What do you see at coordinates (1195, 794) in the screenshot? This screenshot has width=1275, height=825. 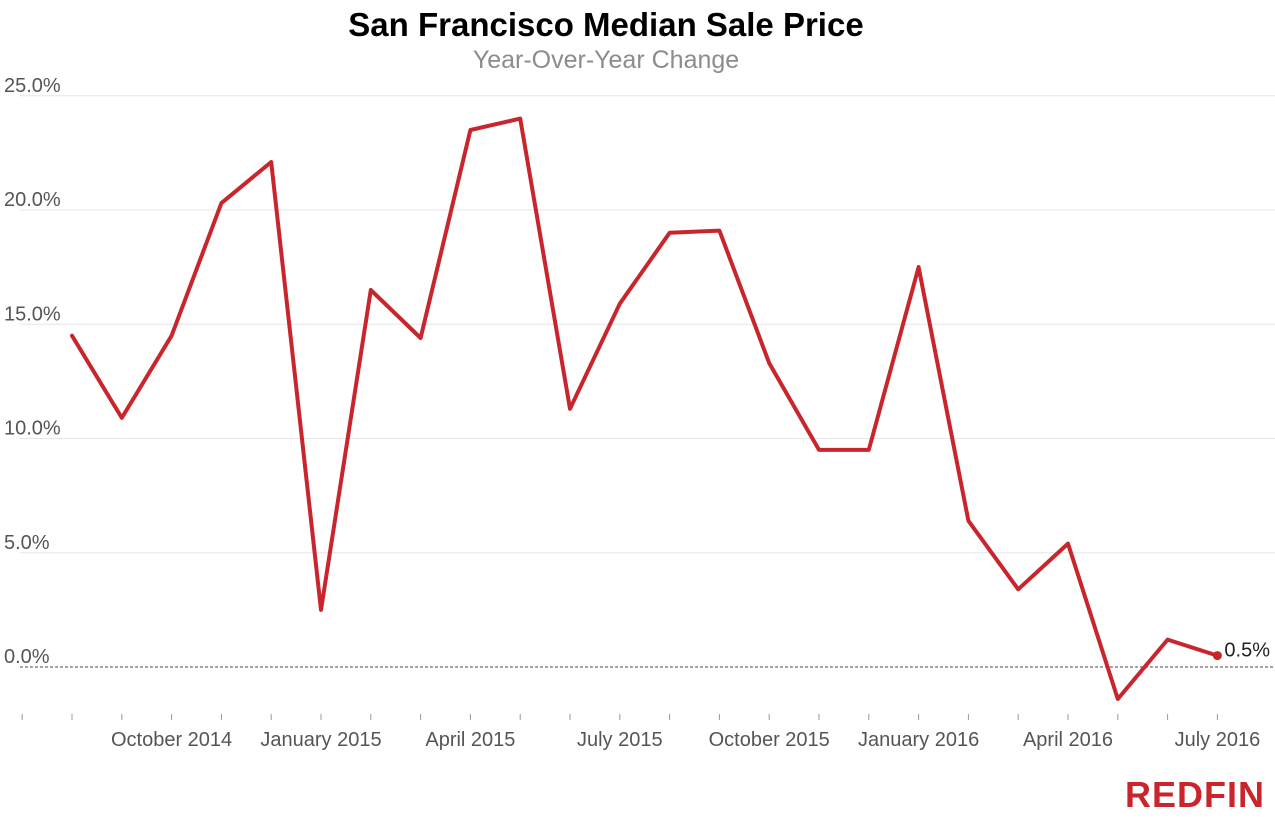 I see `redfin-logo: REDFIN` at bounding box center [1195, 794].